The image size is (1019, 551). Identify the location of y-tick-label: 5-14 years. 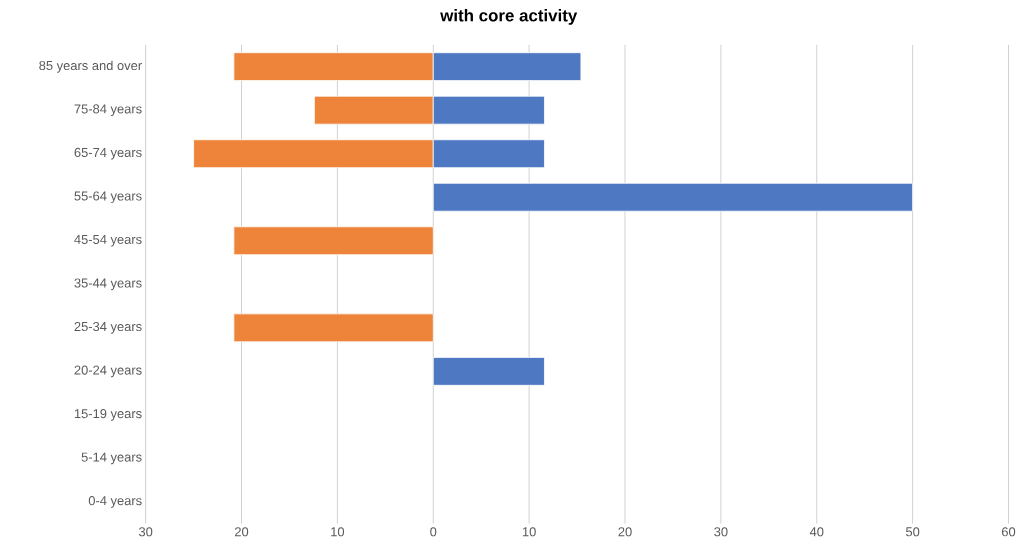
(111, 458).